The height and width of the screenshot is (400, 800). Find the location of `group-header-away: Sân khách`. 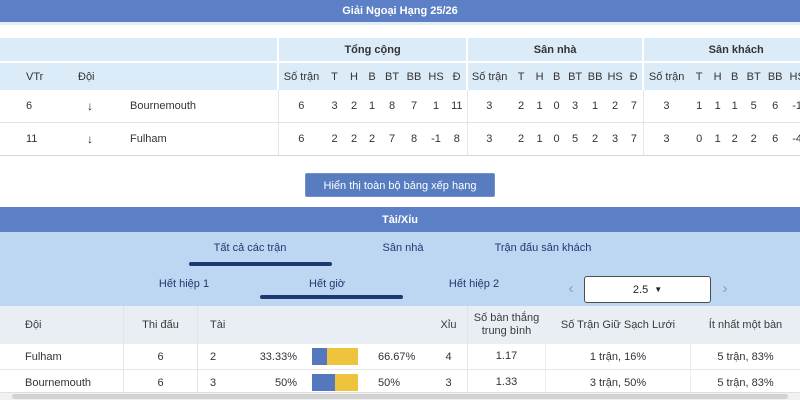

group-header-away: Sân khách is located at coordinates (721, 50).